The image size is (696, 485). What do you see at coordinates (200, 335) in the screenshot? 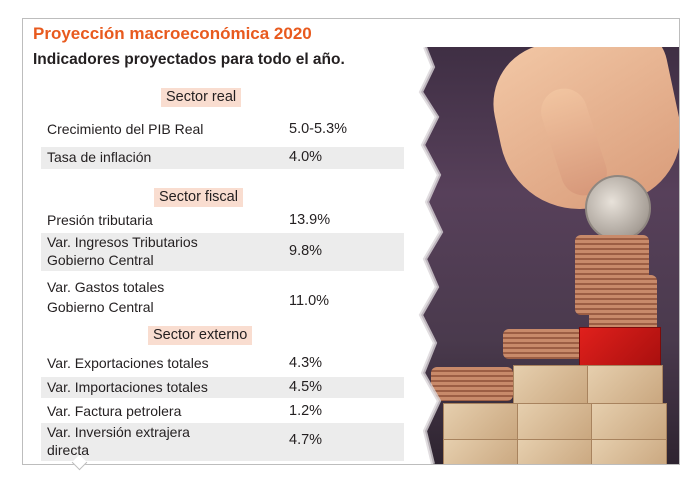
I see `section-label-sector-externo: Sector externo` at bounding box center [200, 335].